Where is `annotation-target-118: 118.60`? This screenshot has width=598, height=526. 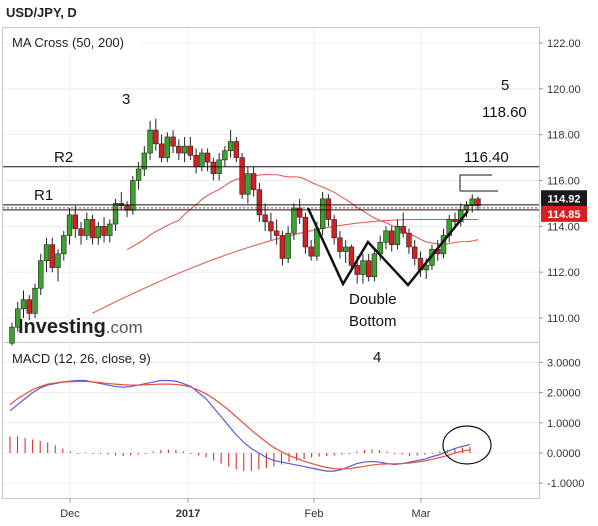 annotation-target-118: 118.60 is located at coordinates (504, 112).